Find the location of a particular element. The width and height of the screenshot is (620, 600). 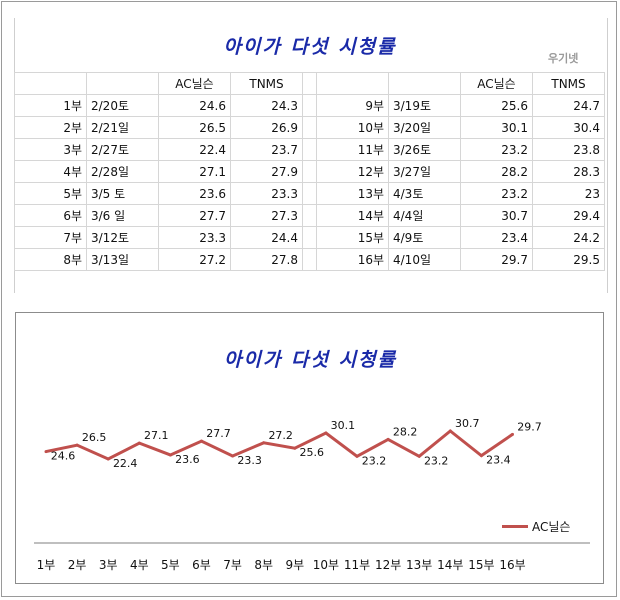

tnms-cell: 24.3 is located at coordinates (266, 105).